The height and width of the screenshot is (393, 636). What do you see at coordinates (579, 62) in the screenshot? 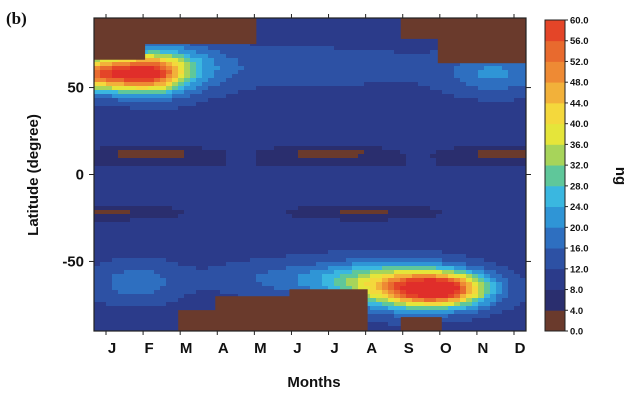
I see `colorbar-tick-label: 52.0` at bounding box center [579, 62].